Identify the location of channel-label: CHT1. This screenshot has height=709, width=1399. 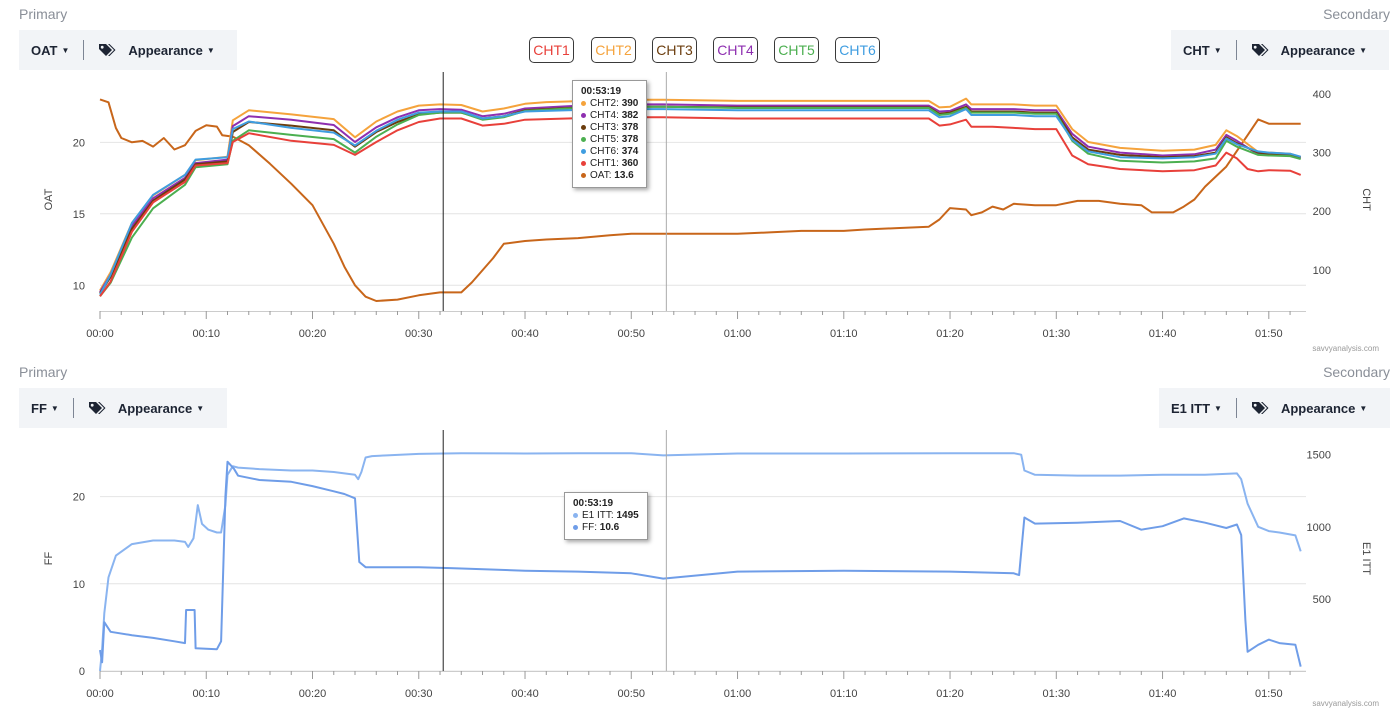
(551, 50).